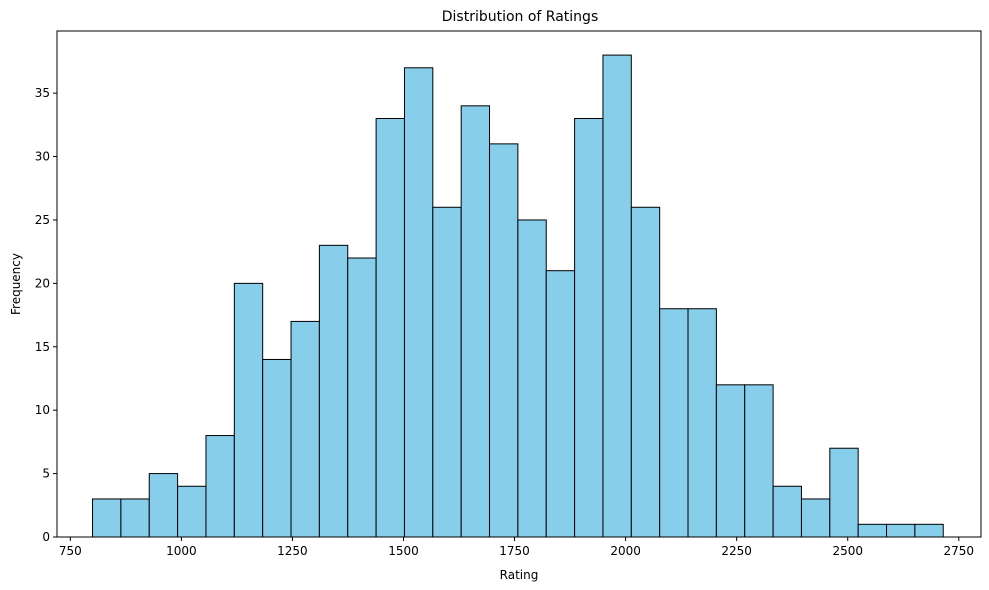  I want to click on y-tick-label: 10, so click(42, 410).